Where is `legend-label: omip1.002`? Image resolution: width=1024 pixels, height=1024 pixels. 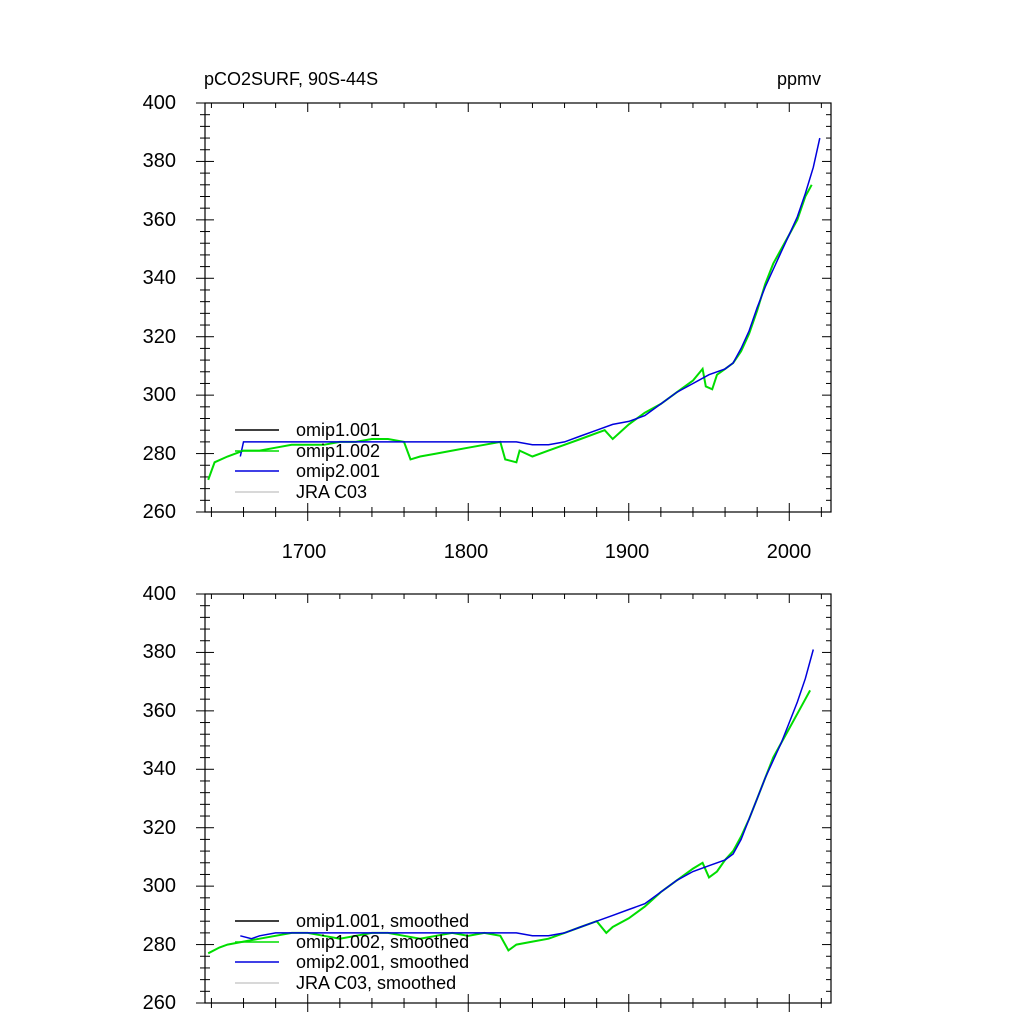 legend-label: omip1.002 is located at coordinates (338, 451).